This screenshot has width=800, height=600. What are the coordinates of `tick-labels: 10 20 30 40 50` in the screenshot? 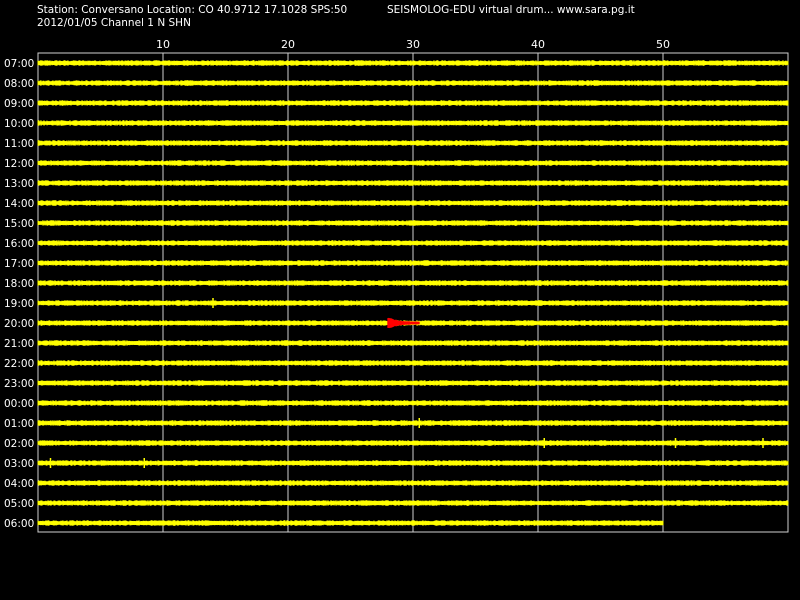 It's located at (413, 44).